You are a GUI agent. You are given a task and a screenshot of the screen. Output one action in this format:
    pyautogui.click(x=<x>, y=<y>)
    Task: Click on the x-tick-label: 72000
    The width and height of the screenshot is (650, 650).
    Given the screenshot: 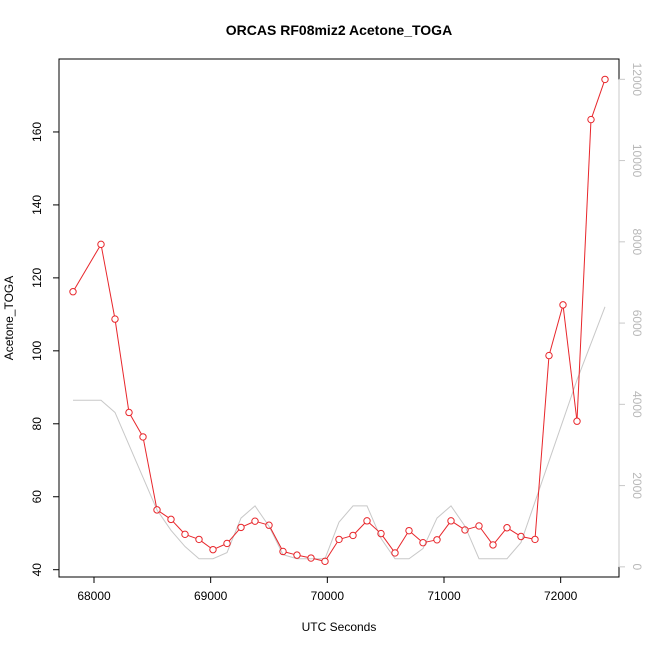 What is the action you would take?
    pyautogui.click(x=561, y=596)
    